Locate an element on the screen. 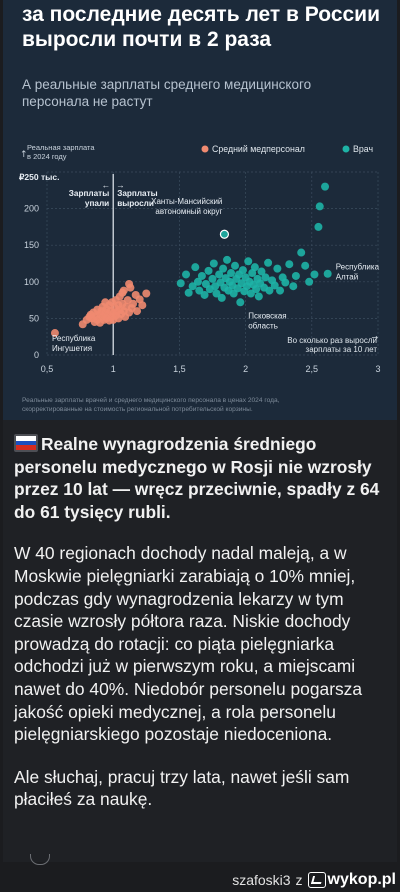  legend-label-nurses: Средний медперсонал is located at coordinates (258, 149).